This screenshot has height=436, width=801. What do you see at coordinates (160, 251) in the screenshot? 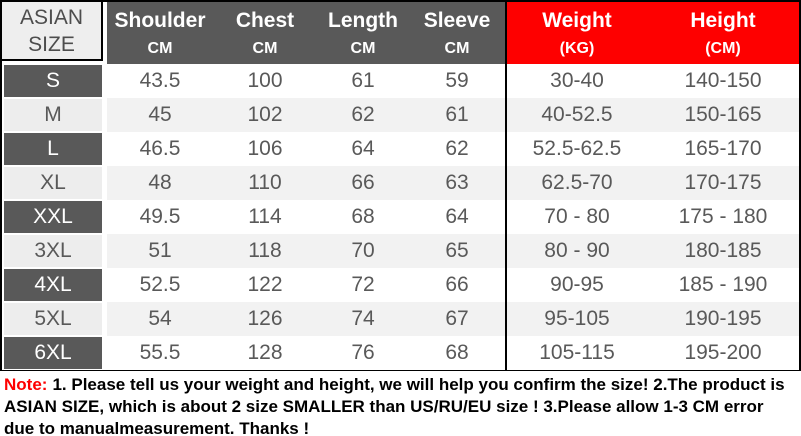
I see `cell-shoulder: 51` at bounding box center [160, 251].